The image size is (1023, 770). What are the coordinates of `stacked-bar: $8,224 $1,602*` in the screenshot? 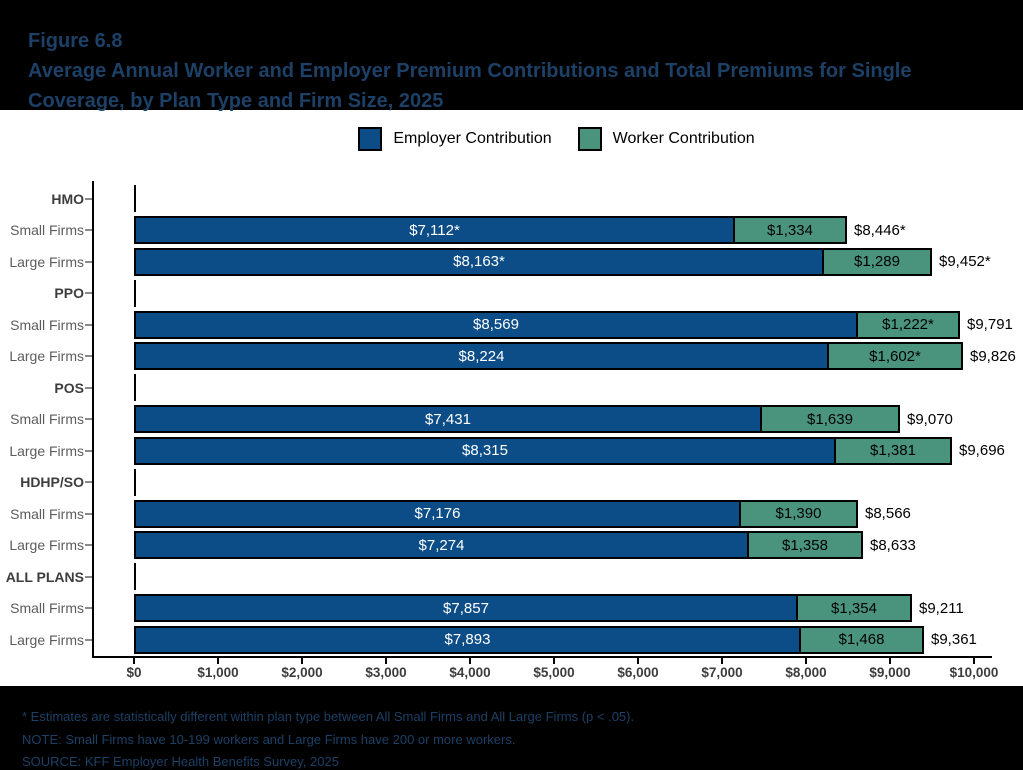 It's located at (548, 356).